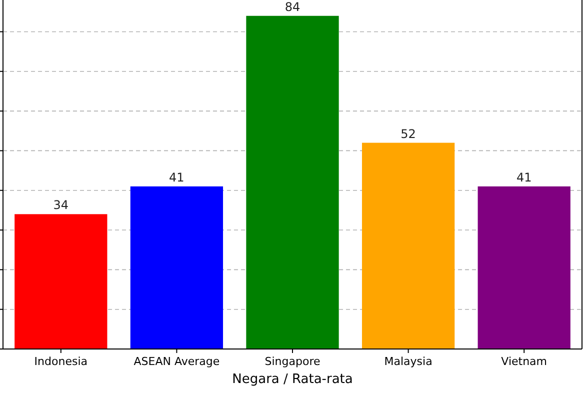 This screenshot has height=395, width=584. I want to click on x-axis-title: Negara / Rata-rata, so click(292, 379).